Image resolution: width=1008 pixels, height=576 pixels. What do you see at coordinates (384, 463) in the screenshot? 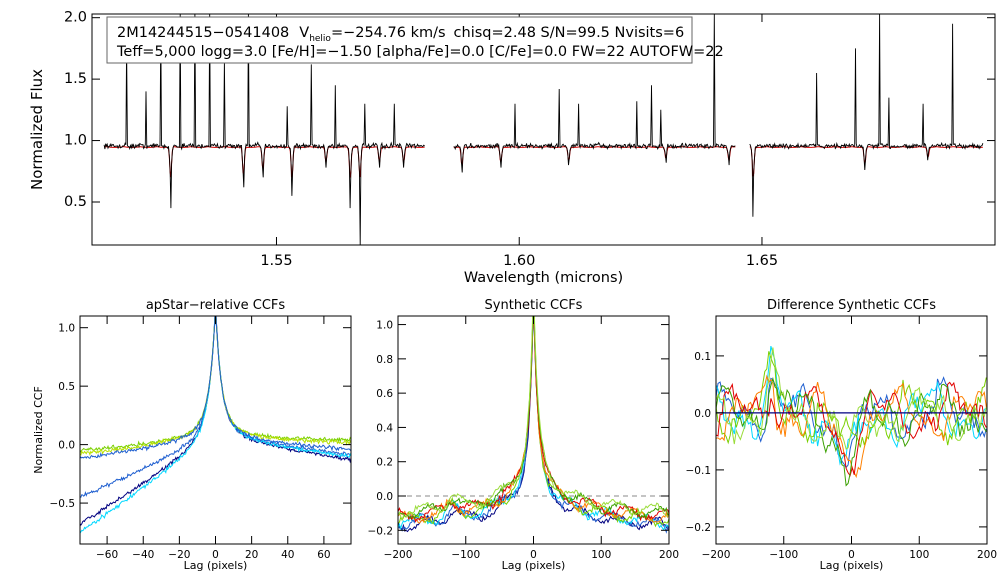
I see `y-tick-label: 0.2` at bounding box center [384, 463].